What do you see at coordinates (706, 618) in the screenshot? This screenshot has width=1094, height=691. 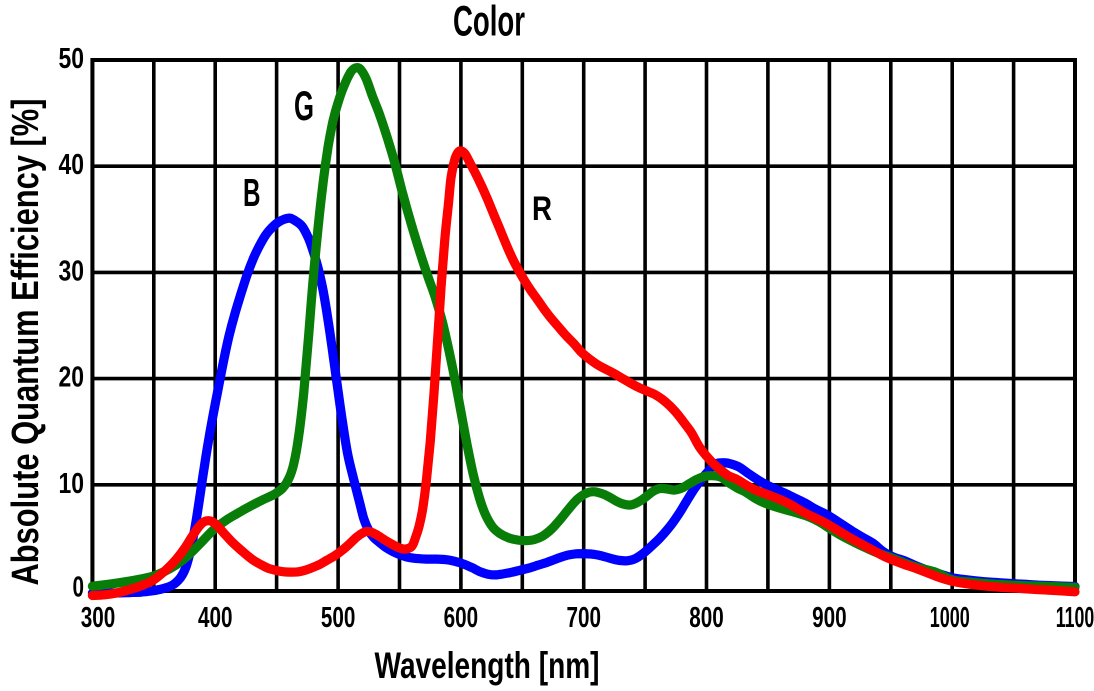 I see `svg-text: 800` at bounding box center [706, 618].